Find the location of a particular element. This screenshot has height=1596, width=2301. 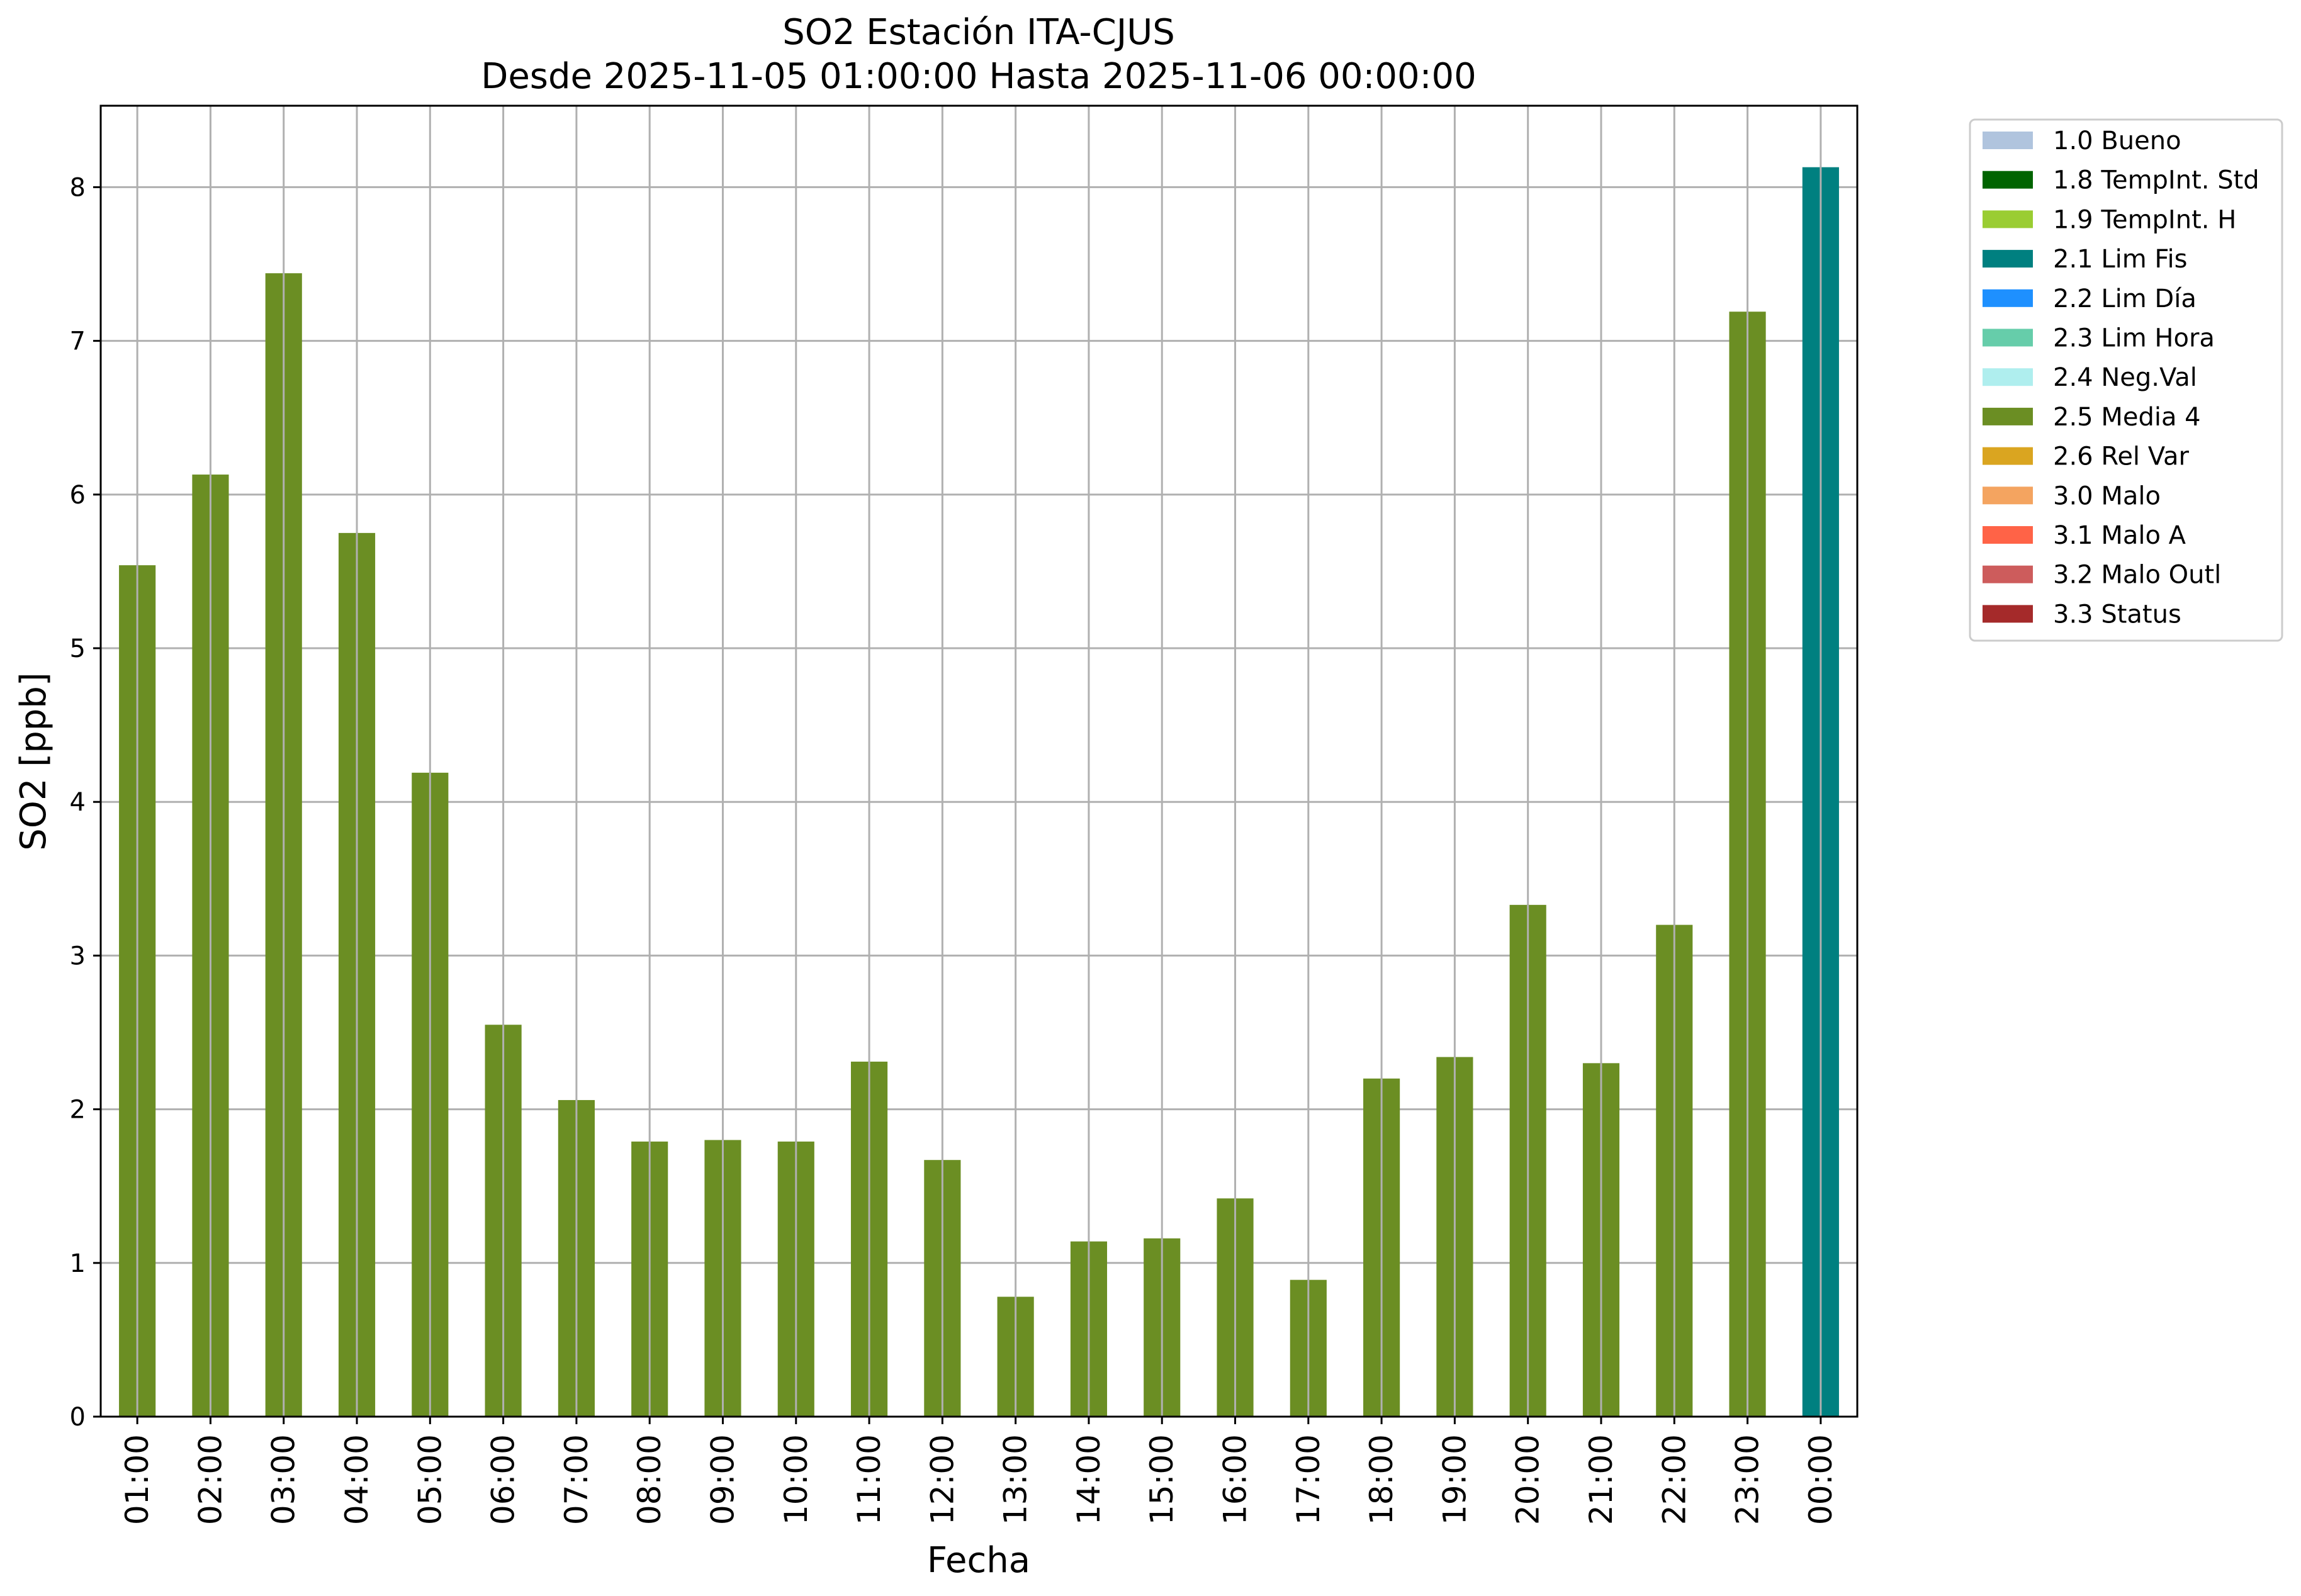

x-tick-label: 16:00 is located at coordinates (1235, 1479).